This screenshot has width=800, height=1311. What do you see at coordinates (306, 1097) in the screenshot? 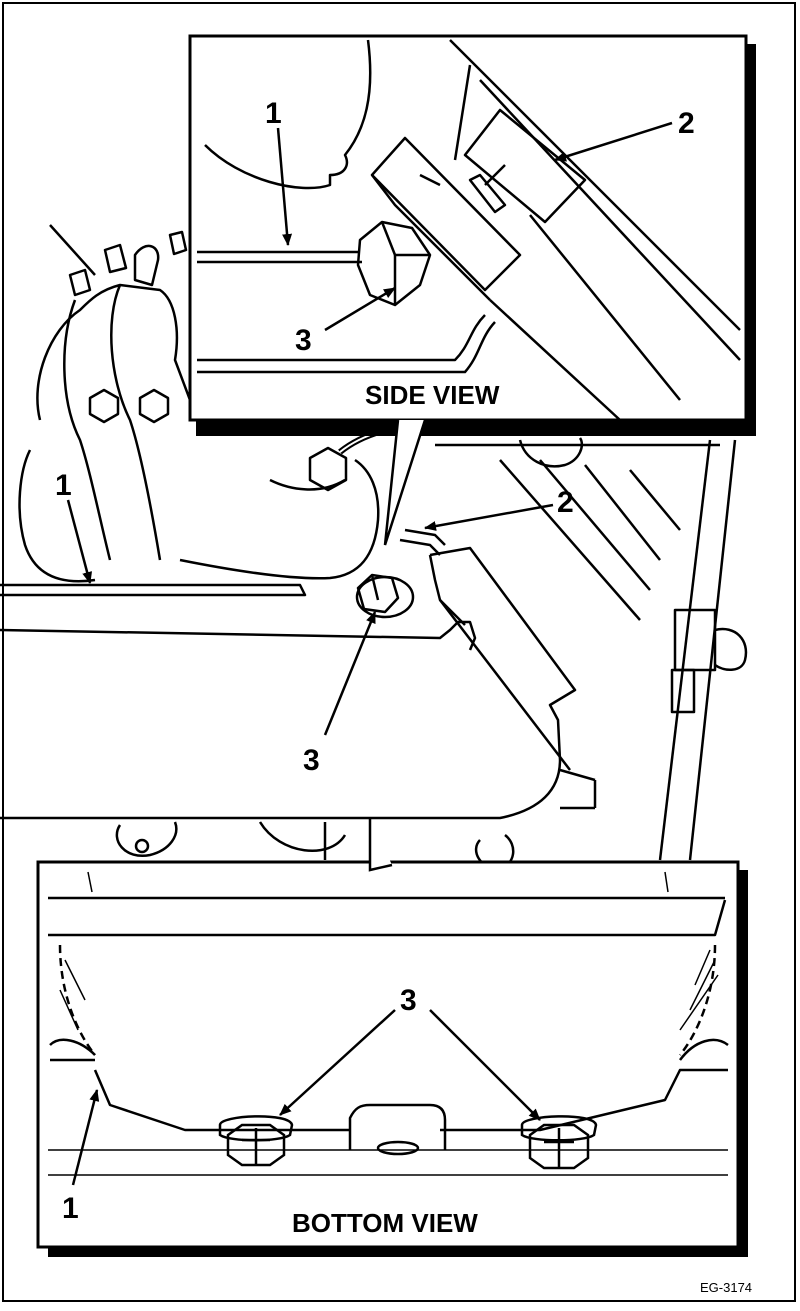
I see `bottom-view-arrows` at bounding box center [306, 1097].